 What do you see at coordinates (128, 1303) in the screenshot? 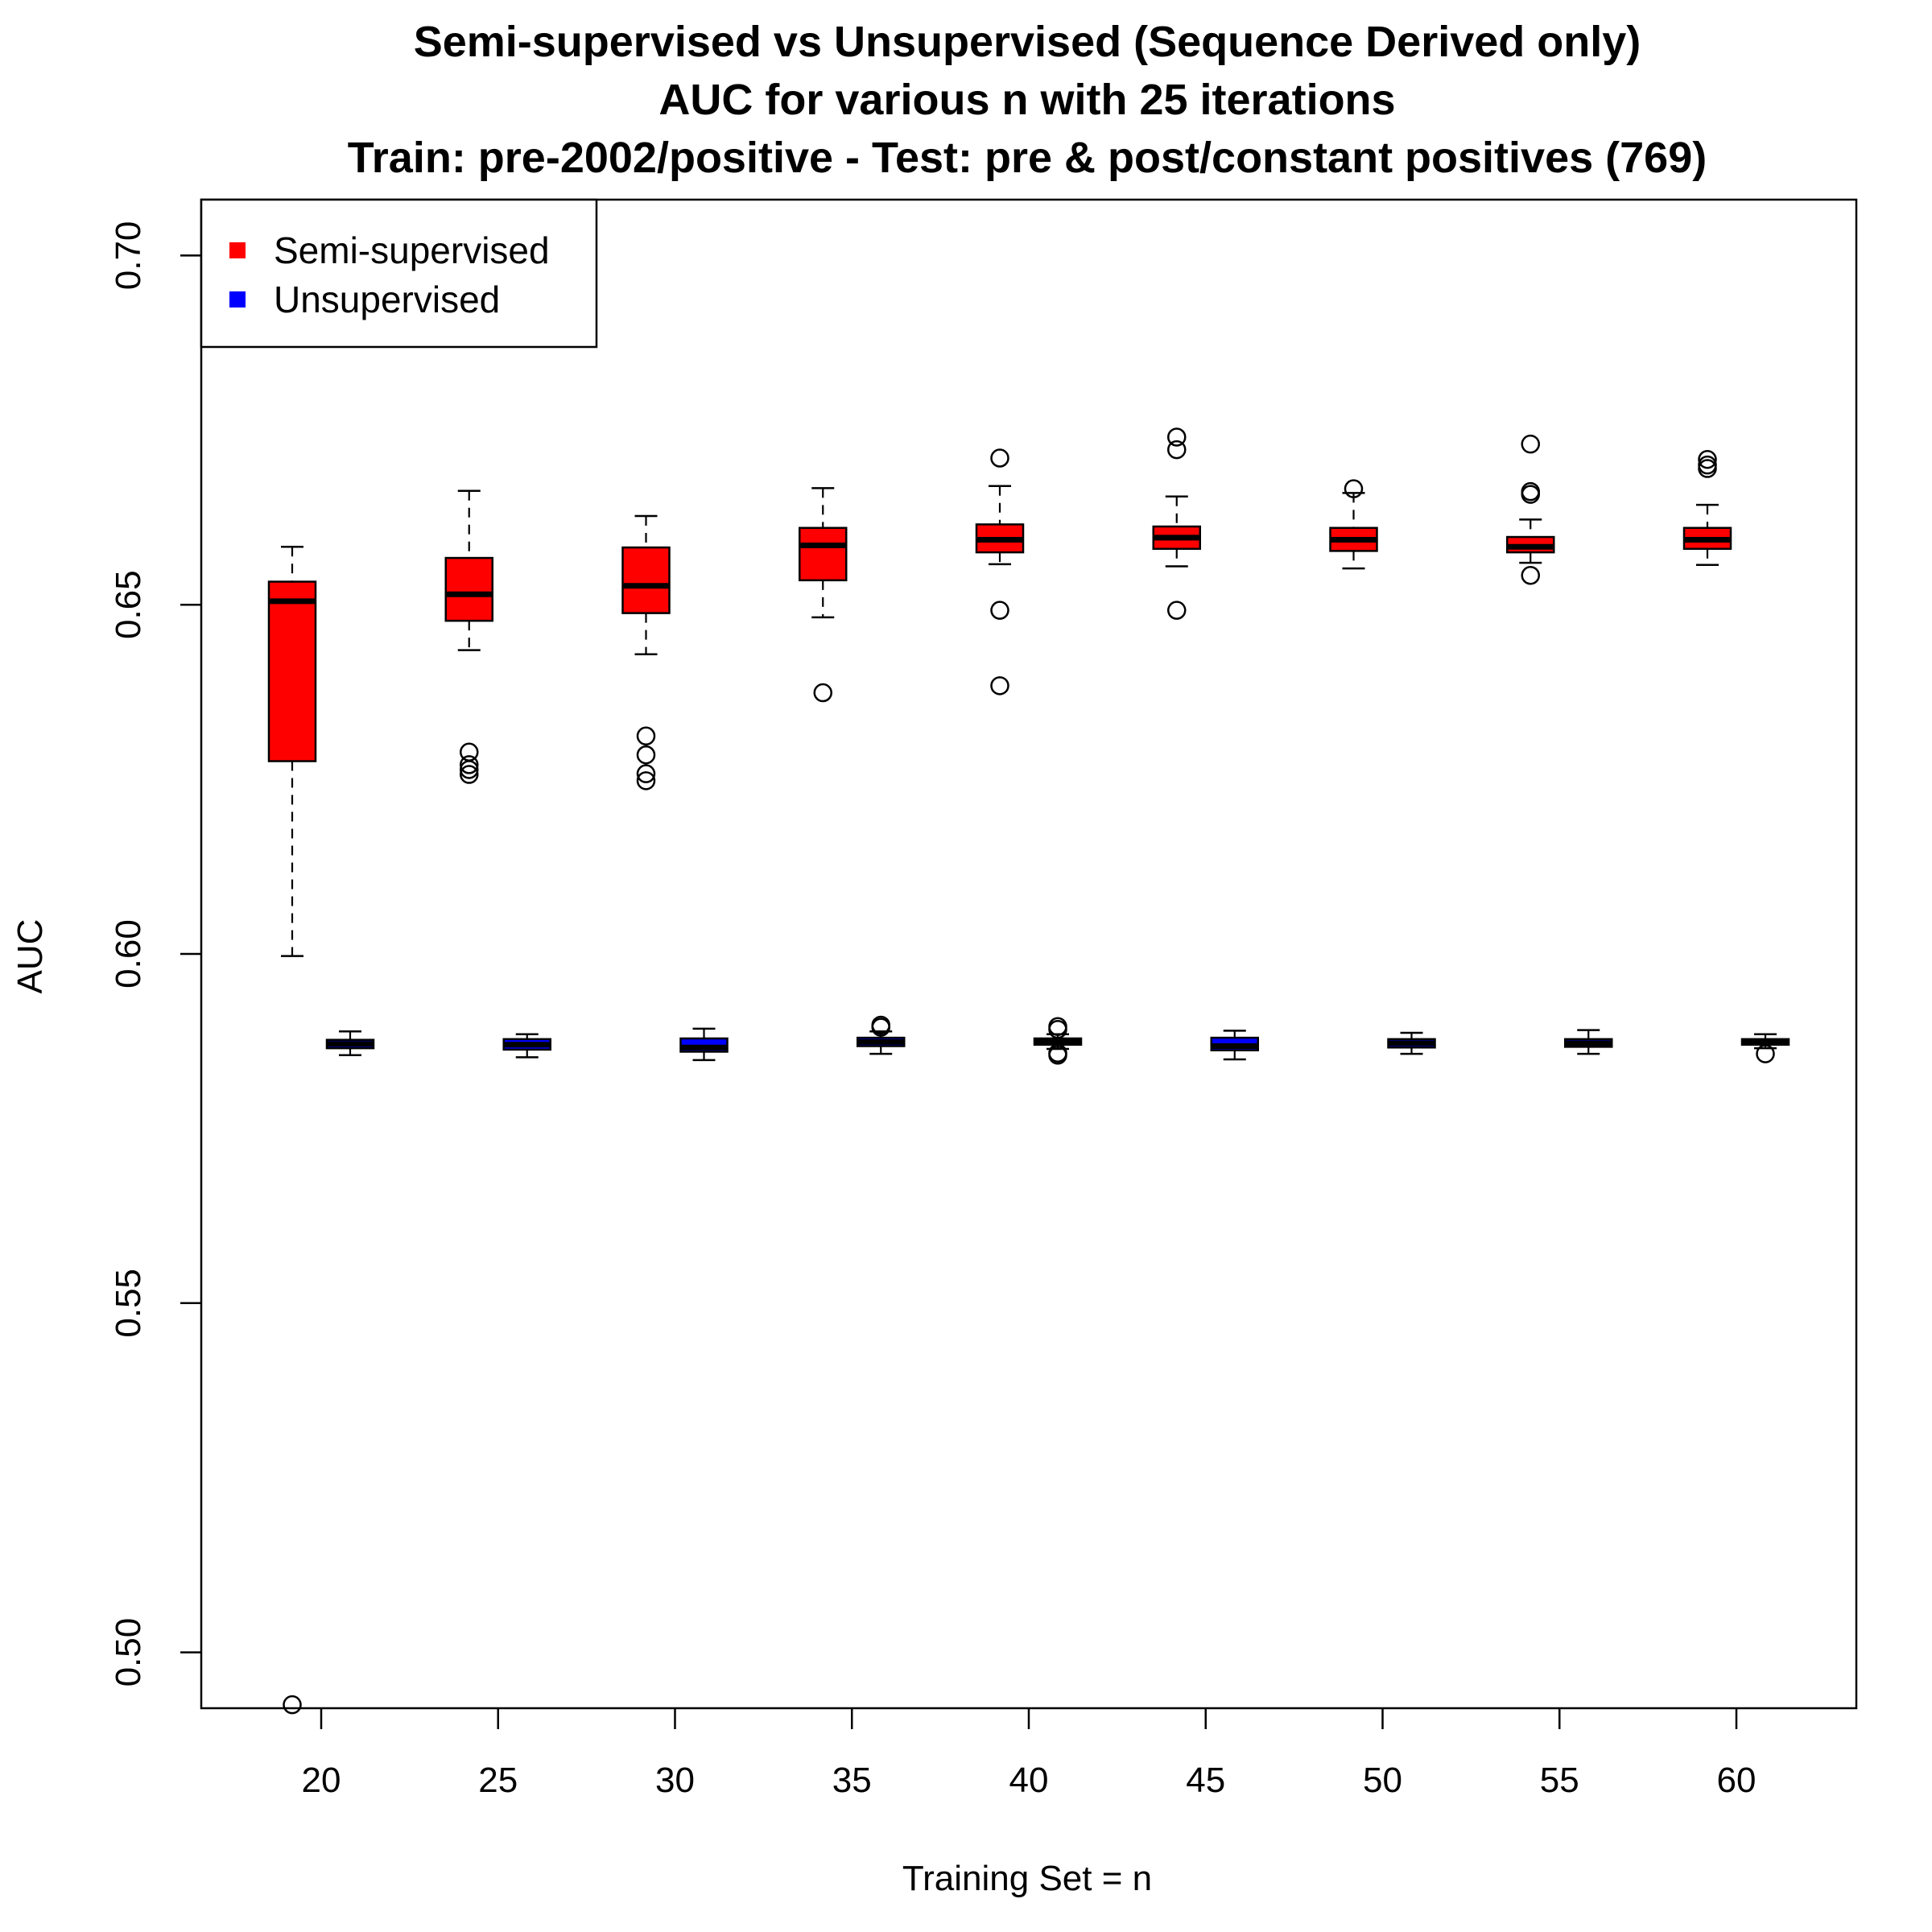
I see `y-tick-label: 0.55` at bounding box center [128, 1303].